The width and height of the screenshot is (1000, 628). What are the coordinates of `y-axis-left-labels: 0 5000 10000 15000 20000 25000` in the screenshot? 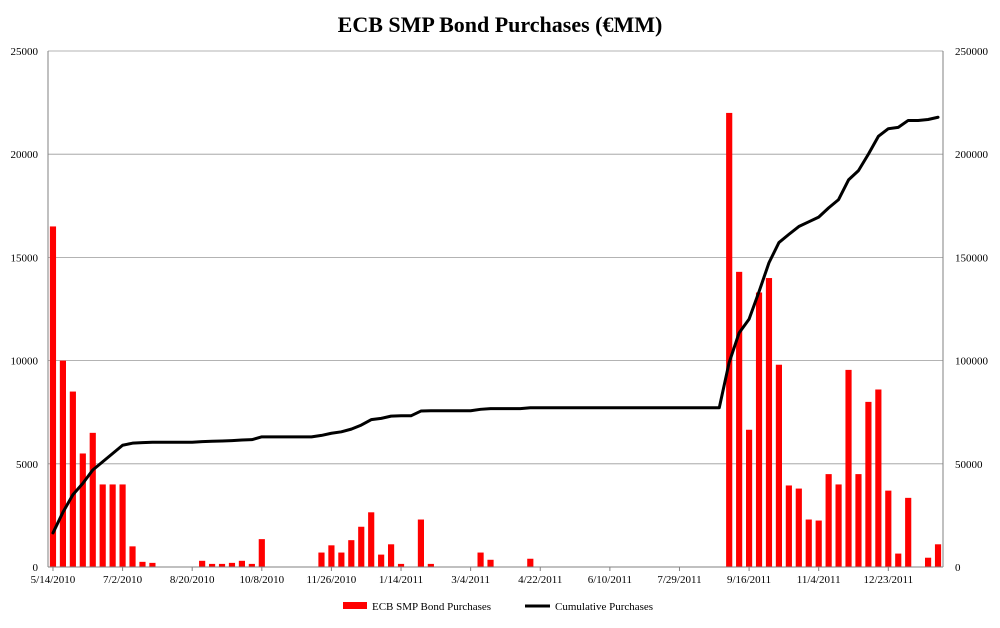 It's located at (25, 310).